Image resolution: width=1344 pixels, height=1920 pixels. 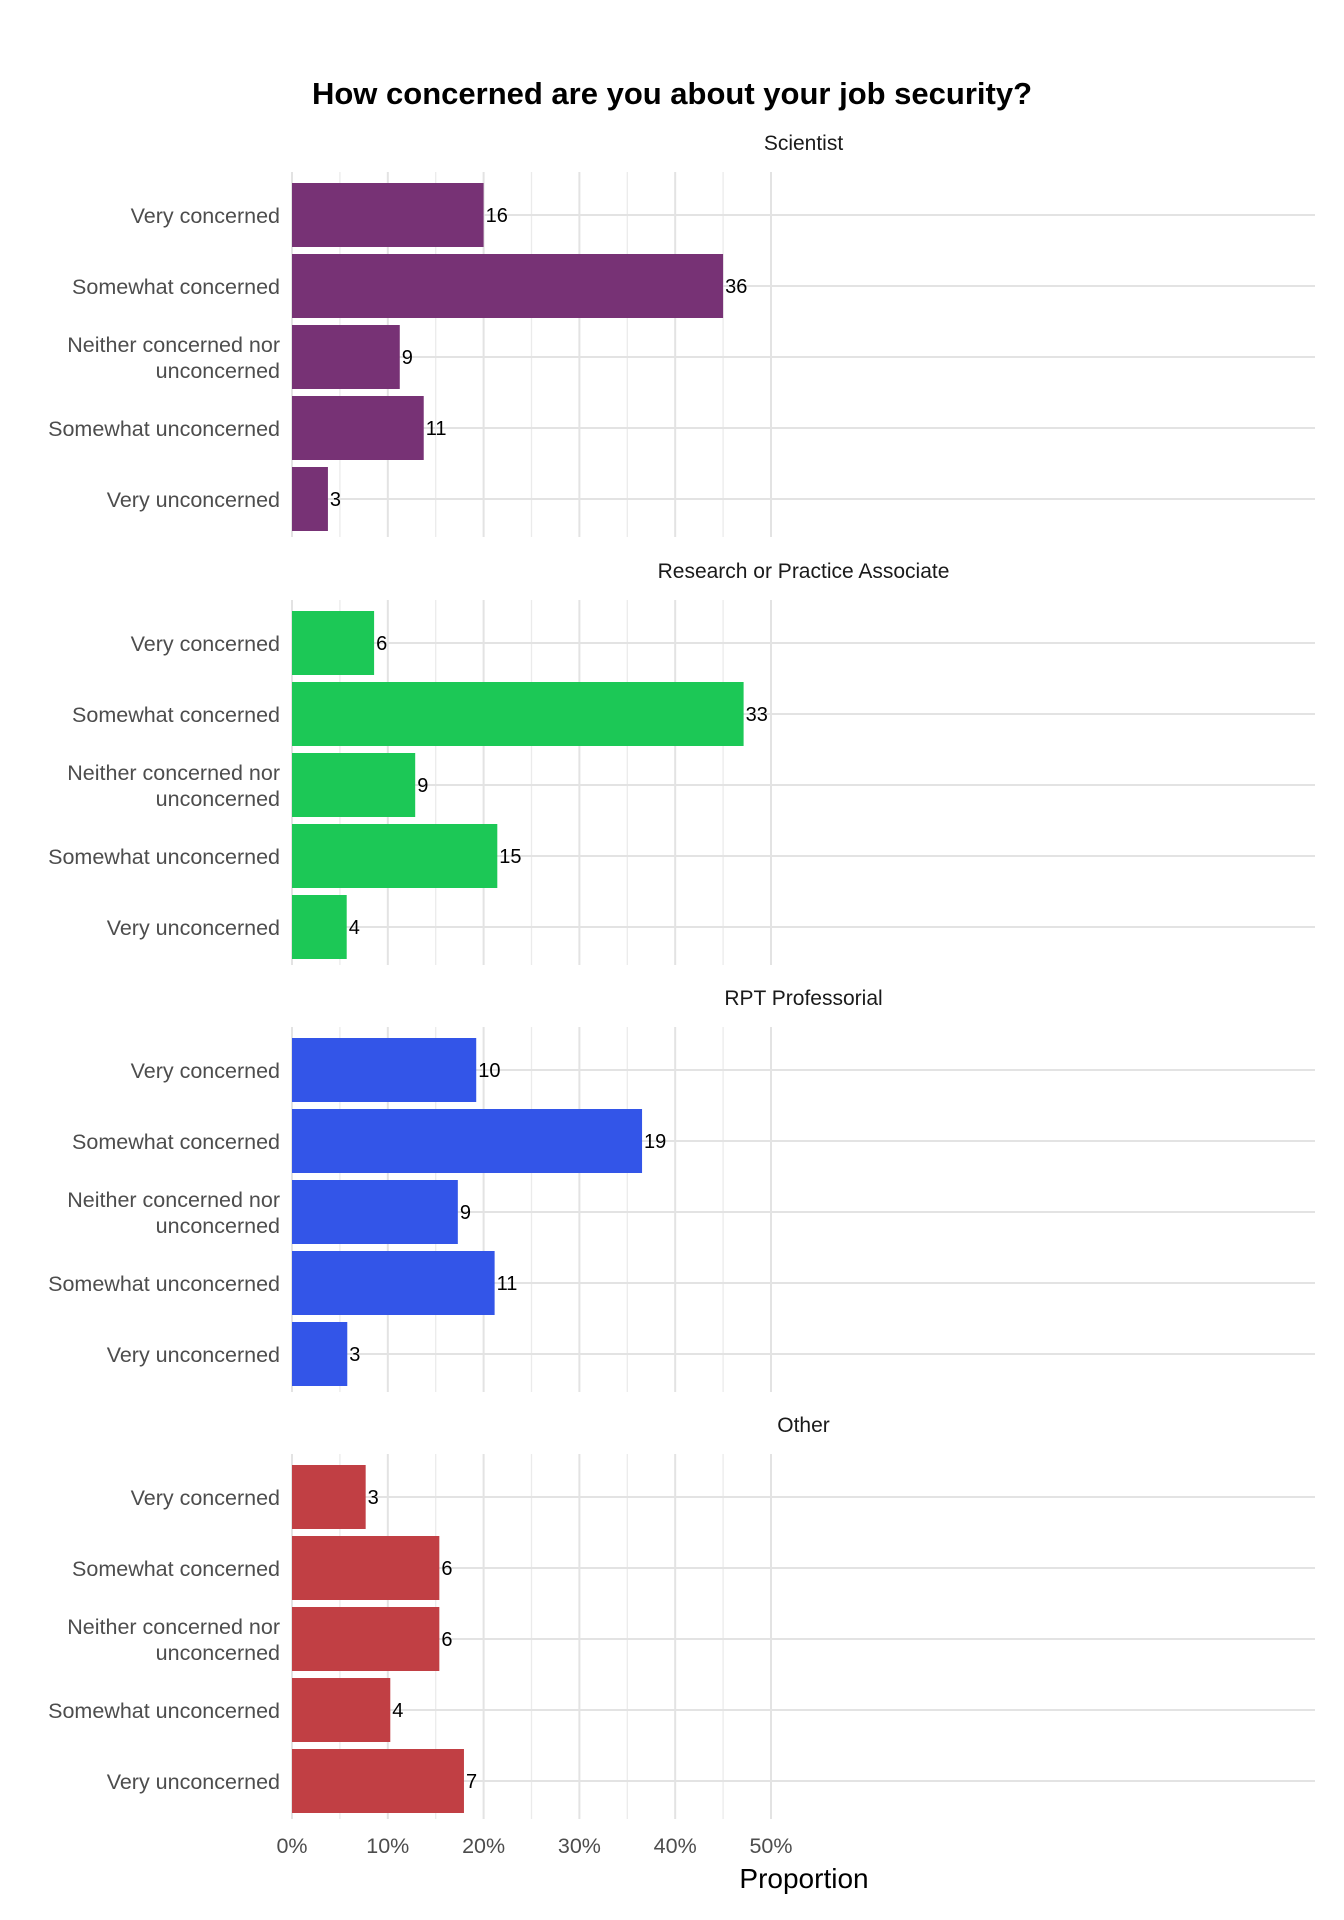 I want to click on data-label: 10, so click(x=489, y=1071).